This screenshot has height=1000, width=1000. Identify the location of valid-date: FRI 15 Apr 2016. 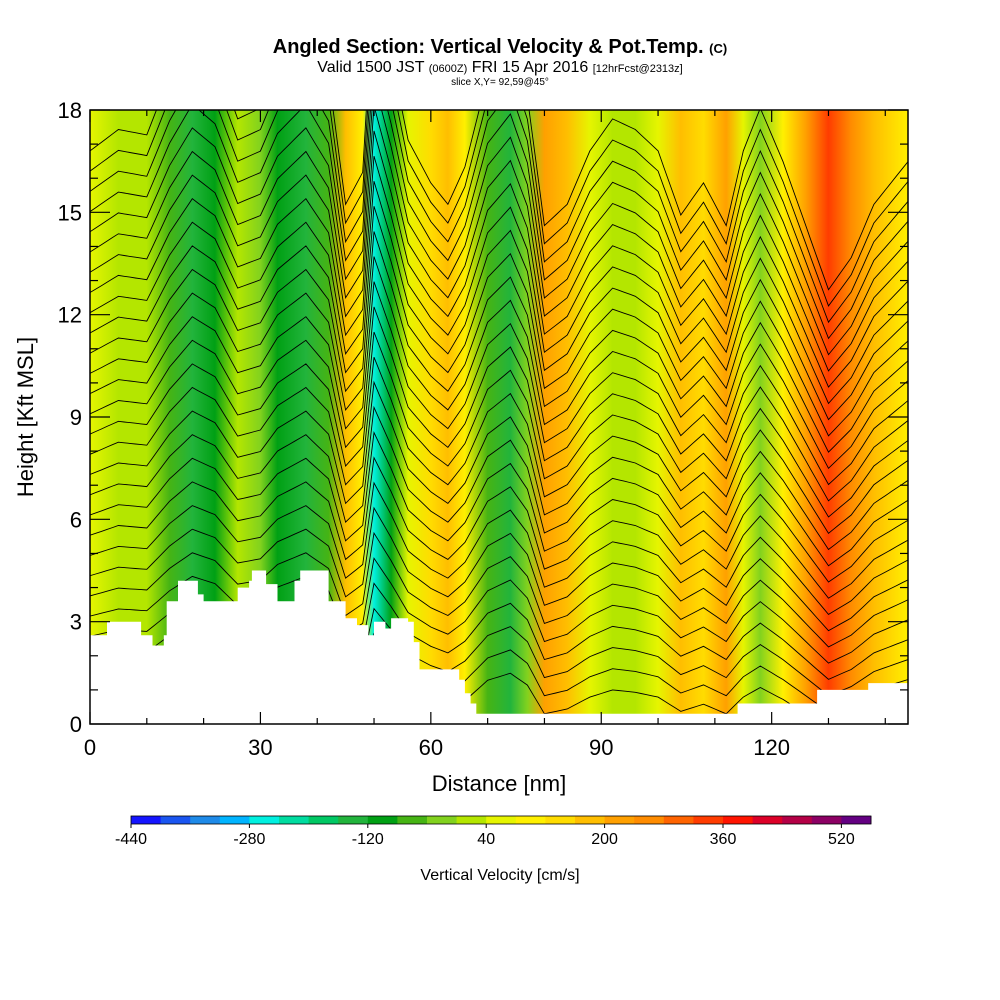
(530, 67).